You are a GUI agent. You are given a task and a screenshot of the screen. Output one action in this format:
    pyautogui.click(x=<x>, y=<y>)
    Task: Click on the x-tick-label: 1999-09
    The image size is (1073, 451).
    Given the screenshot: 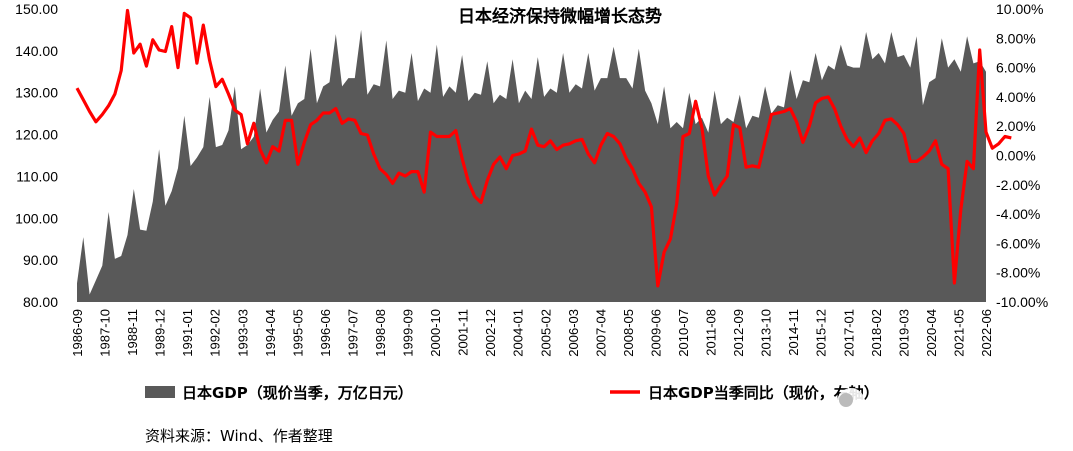 What is the action you would take?
    pyautogui.click(x=408, y=333)
    